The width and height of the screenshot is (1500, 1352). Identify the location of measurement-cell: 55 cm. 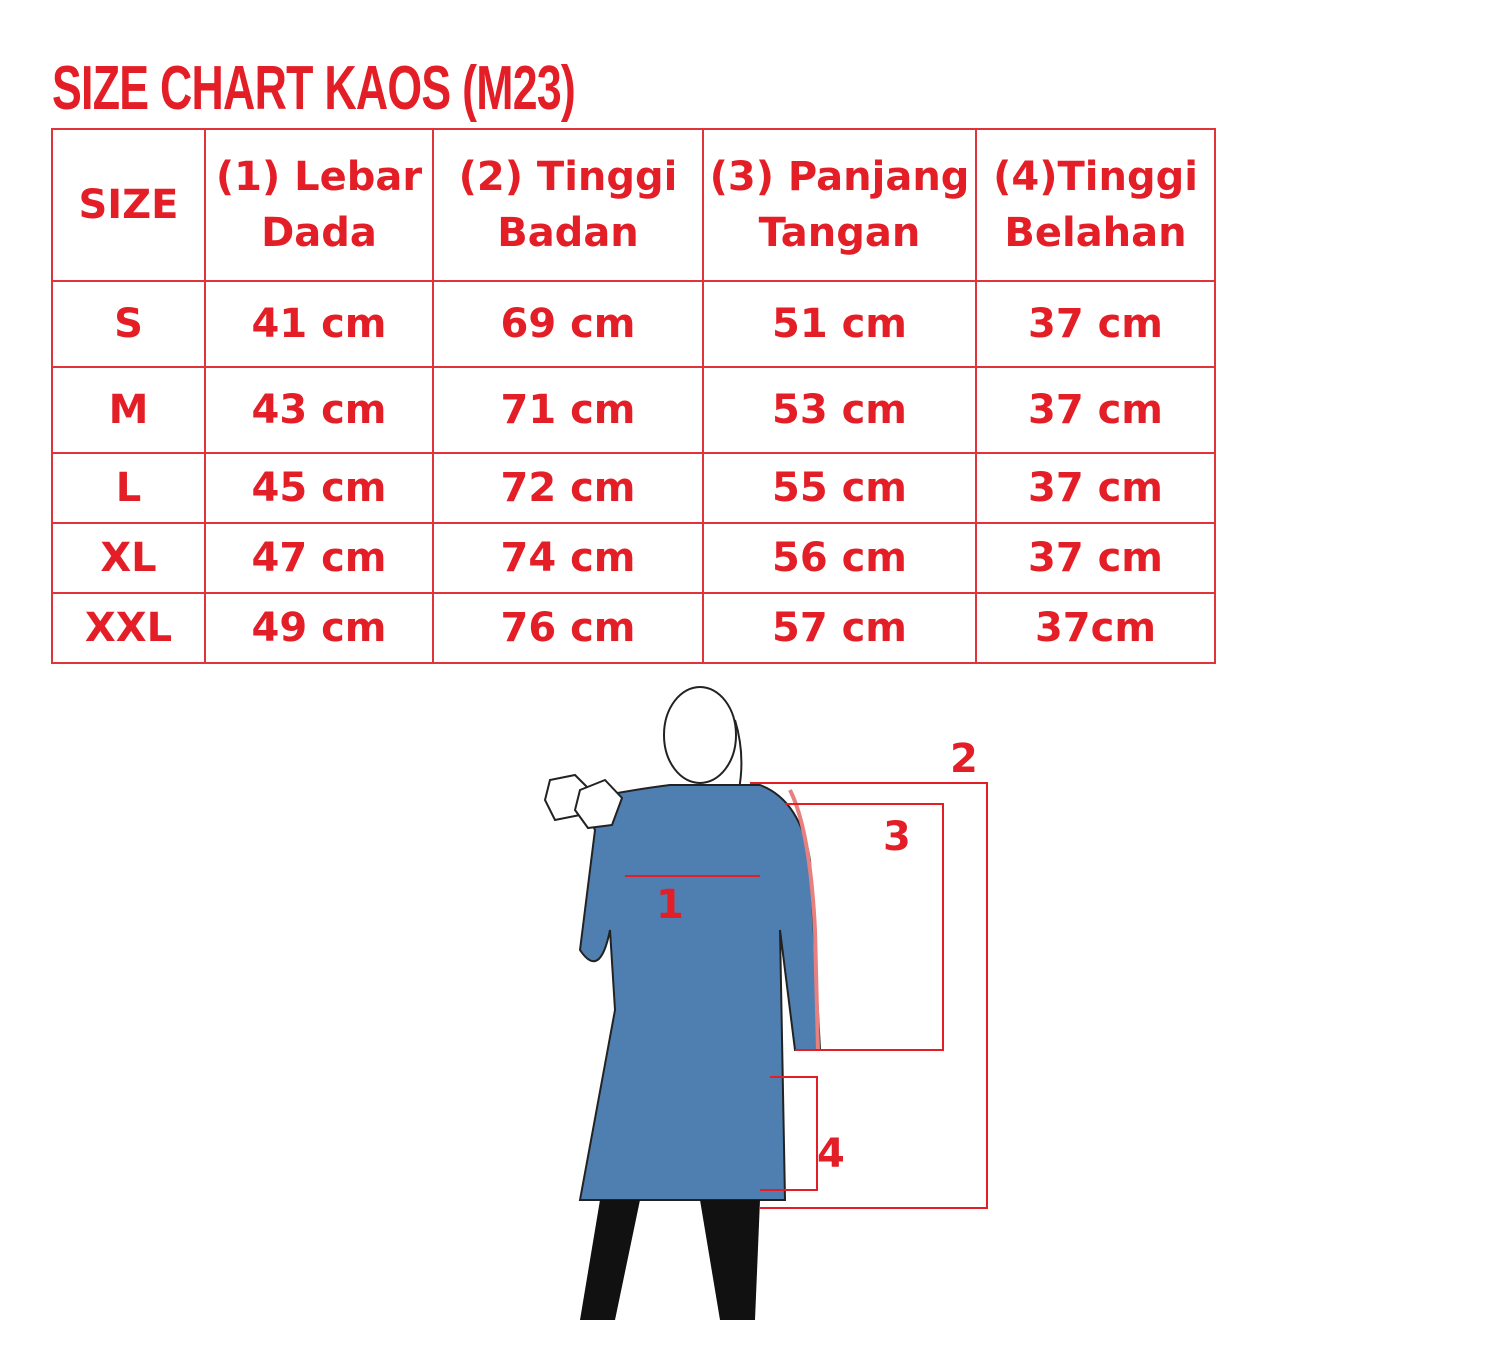
(839, 488).